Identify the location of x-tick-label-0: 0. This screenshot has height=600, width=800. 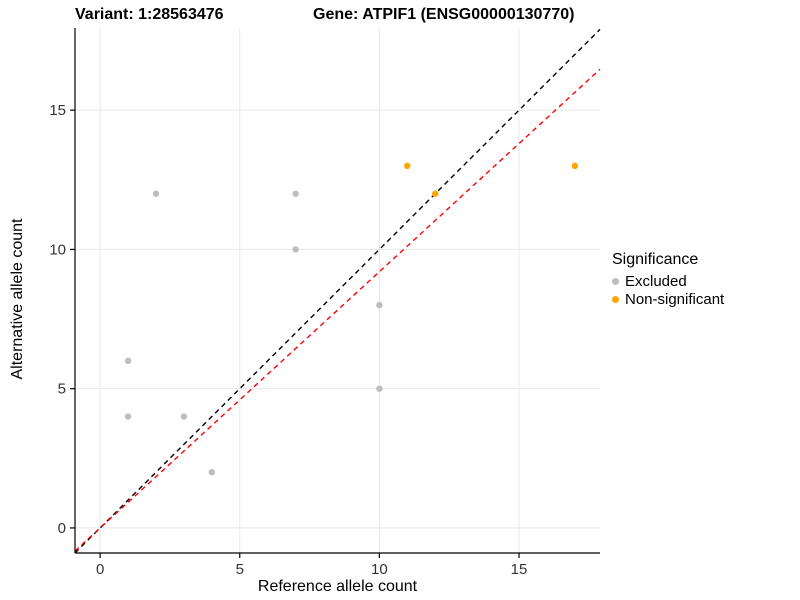
(100, 569).